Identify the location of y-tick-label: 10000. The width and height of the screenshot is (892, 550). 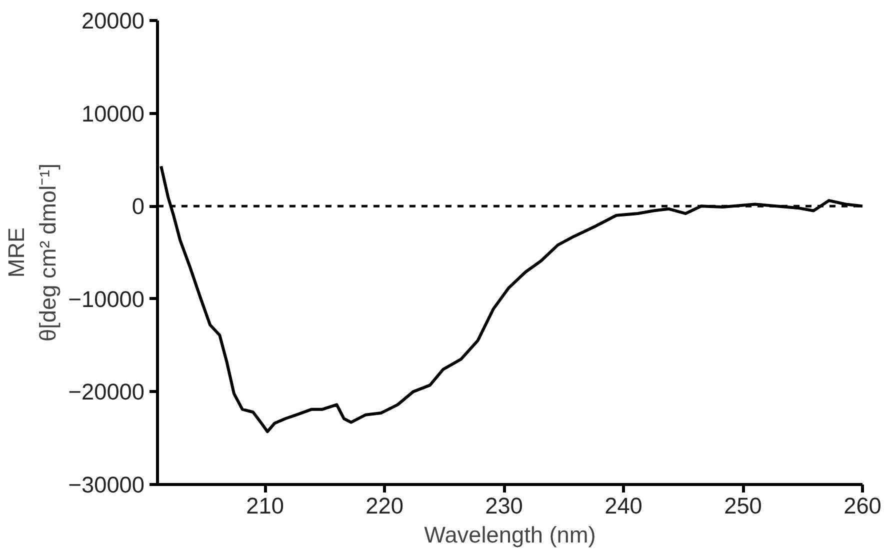
(113, 113).